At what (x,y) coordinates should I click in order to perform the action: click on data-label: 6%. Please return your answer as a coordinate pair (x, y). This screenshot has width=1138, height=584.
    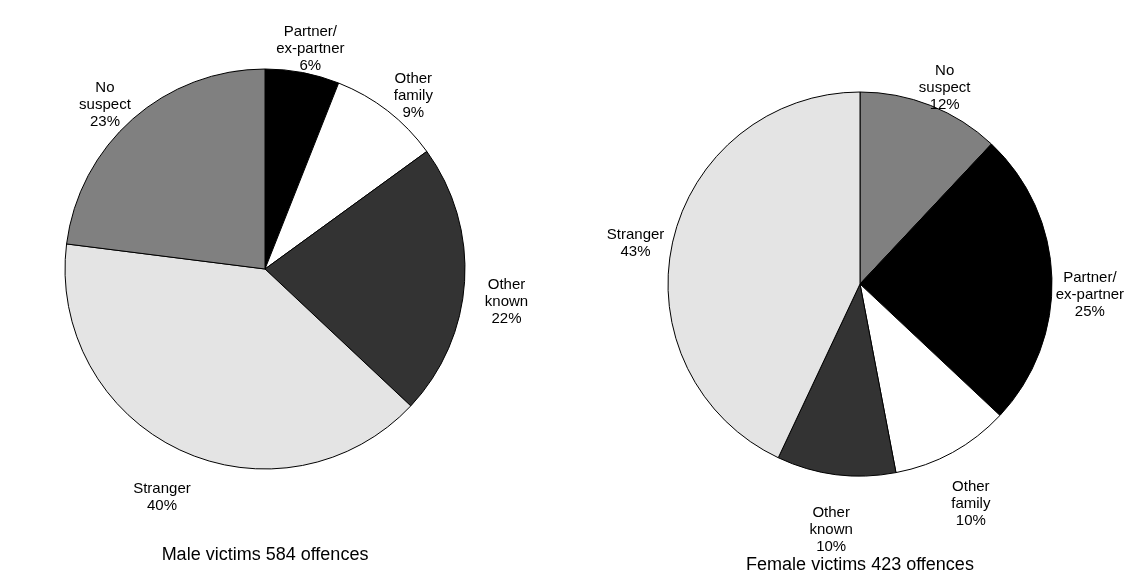
    Looking at the image, I should click on (310, 65).